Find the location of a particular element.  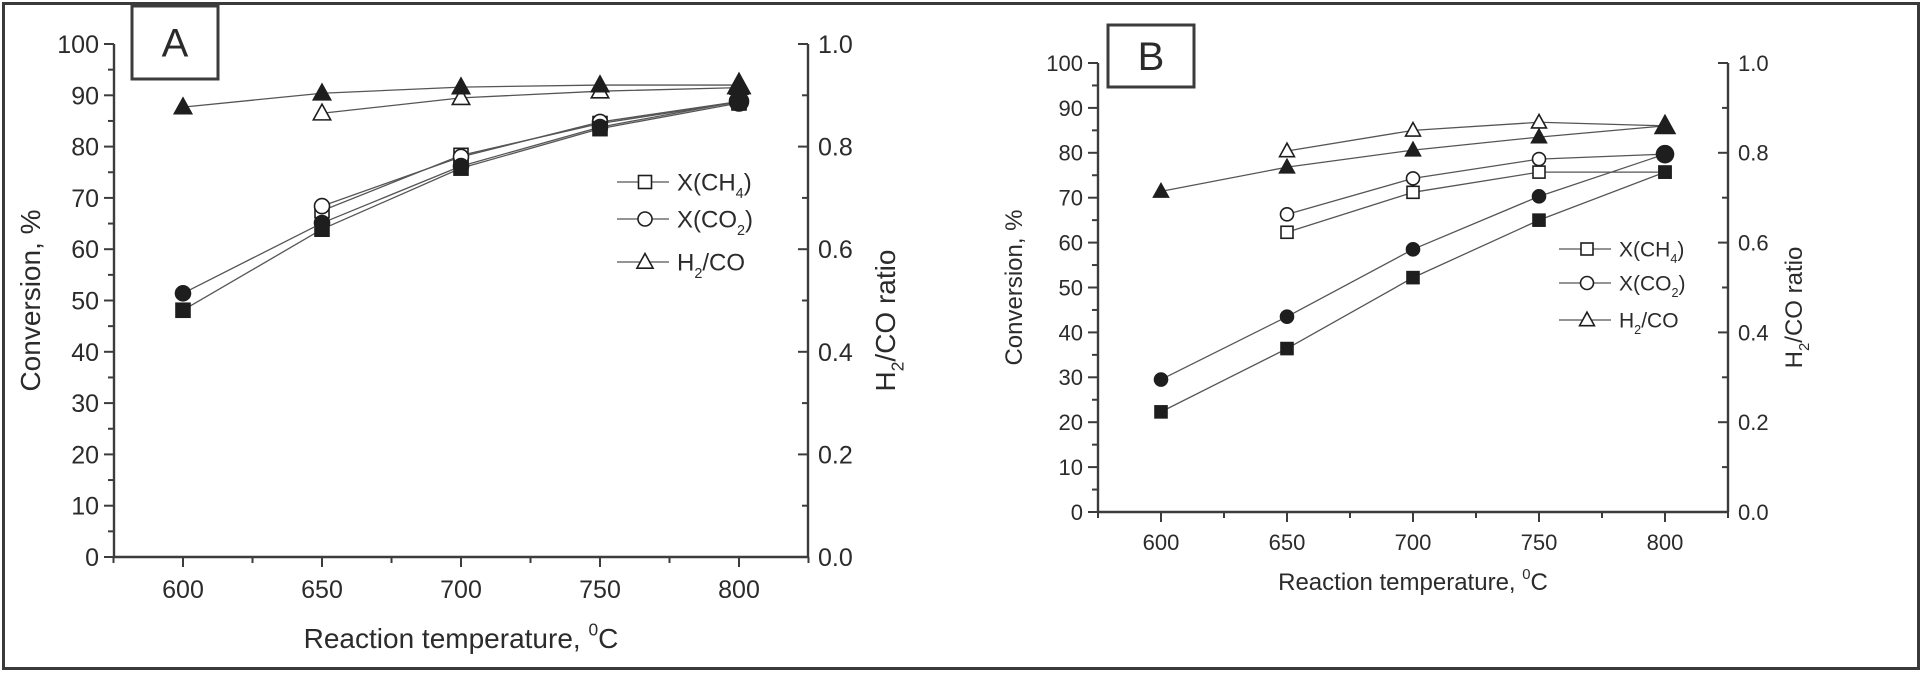

y2-tick-label: 0.4 is located at coordinates (1753, 332).